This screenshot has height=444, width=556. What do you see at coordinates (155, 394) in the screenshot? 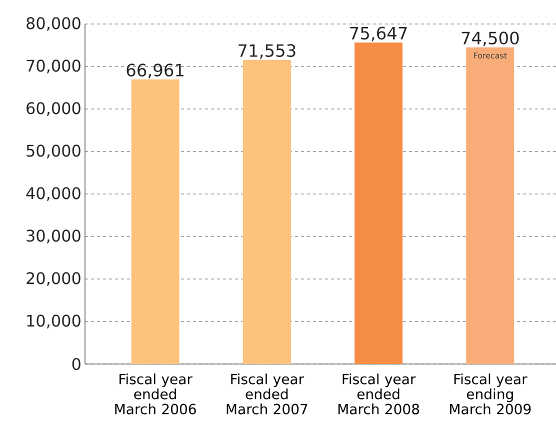
I see `x-tick-label: Fiscal year ended March 2006` at bounding box center [155, 394].